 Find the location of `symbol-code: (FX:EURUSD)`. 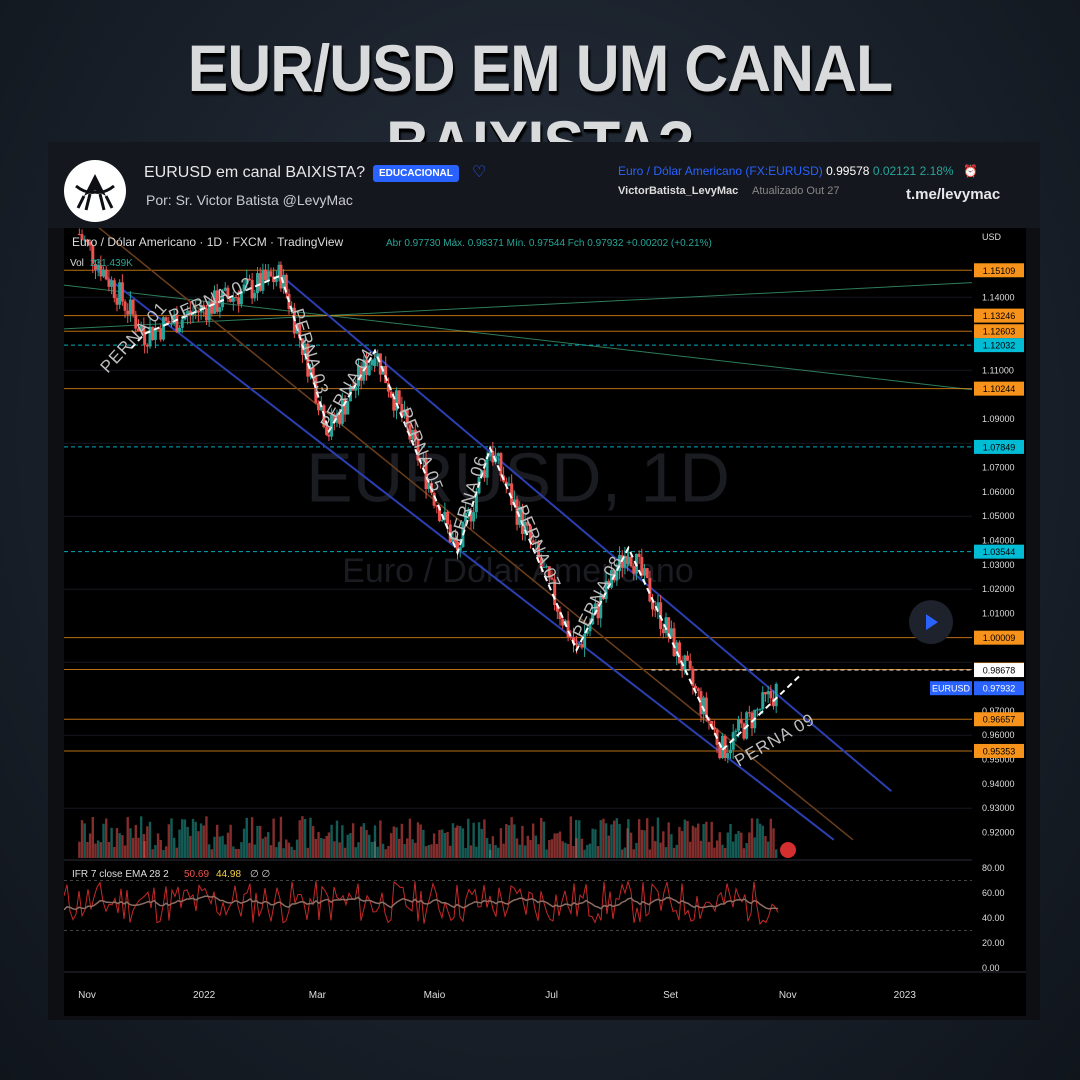

symbol-code: (FX:EURUSD) is located at coordinates (784, 171).